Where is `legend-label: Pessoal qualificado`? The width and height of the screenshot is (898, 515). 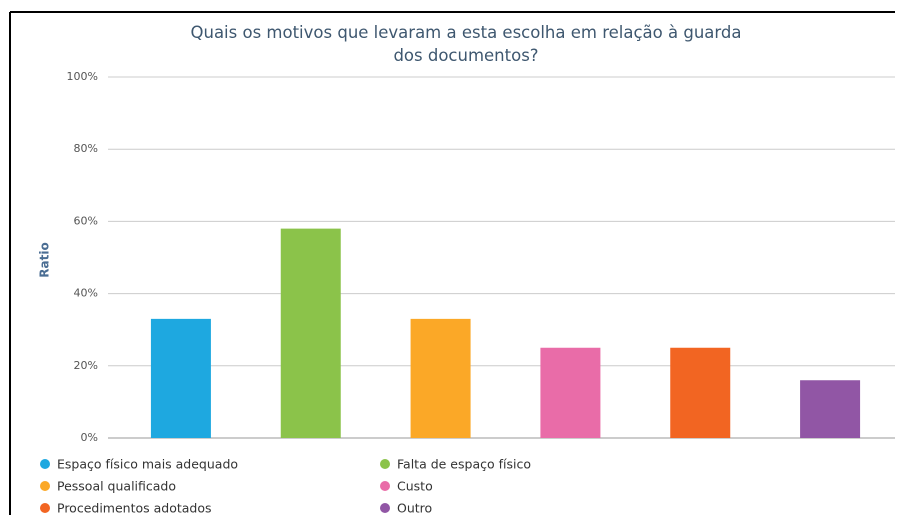
legend-label: Pessoal qualificado is located at coordinates (116, 486).